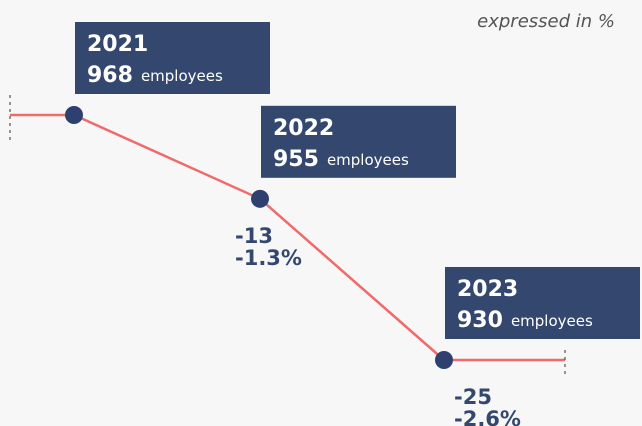  Describe the element at coordinates (546, 21) in the screenshot. I see `subtitle: expressed in %` at that location.